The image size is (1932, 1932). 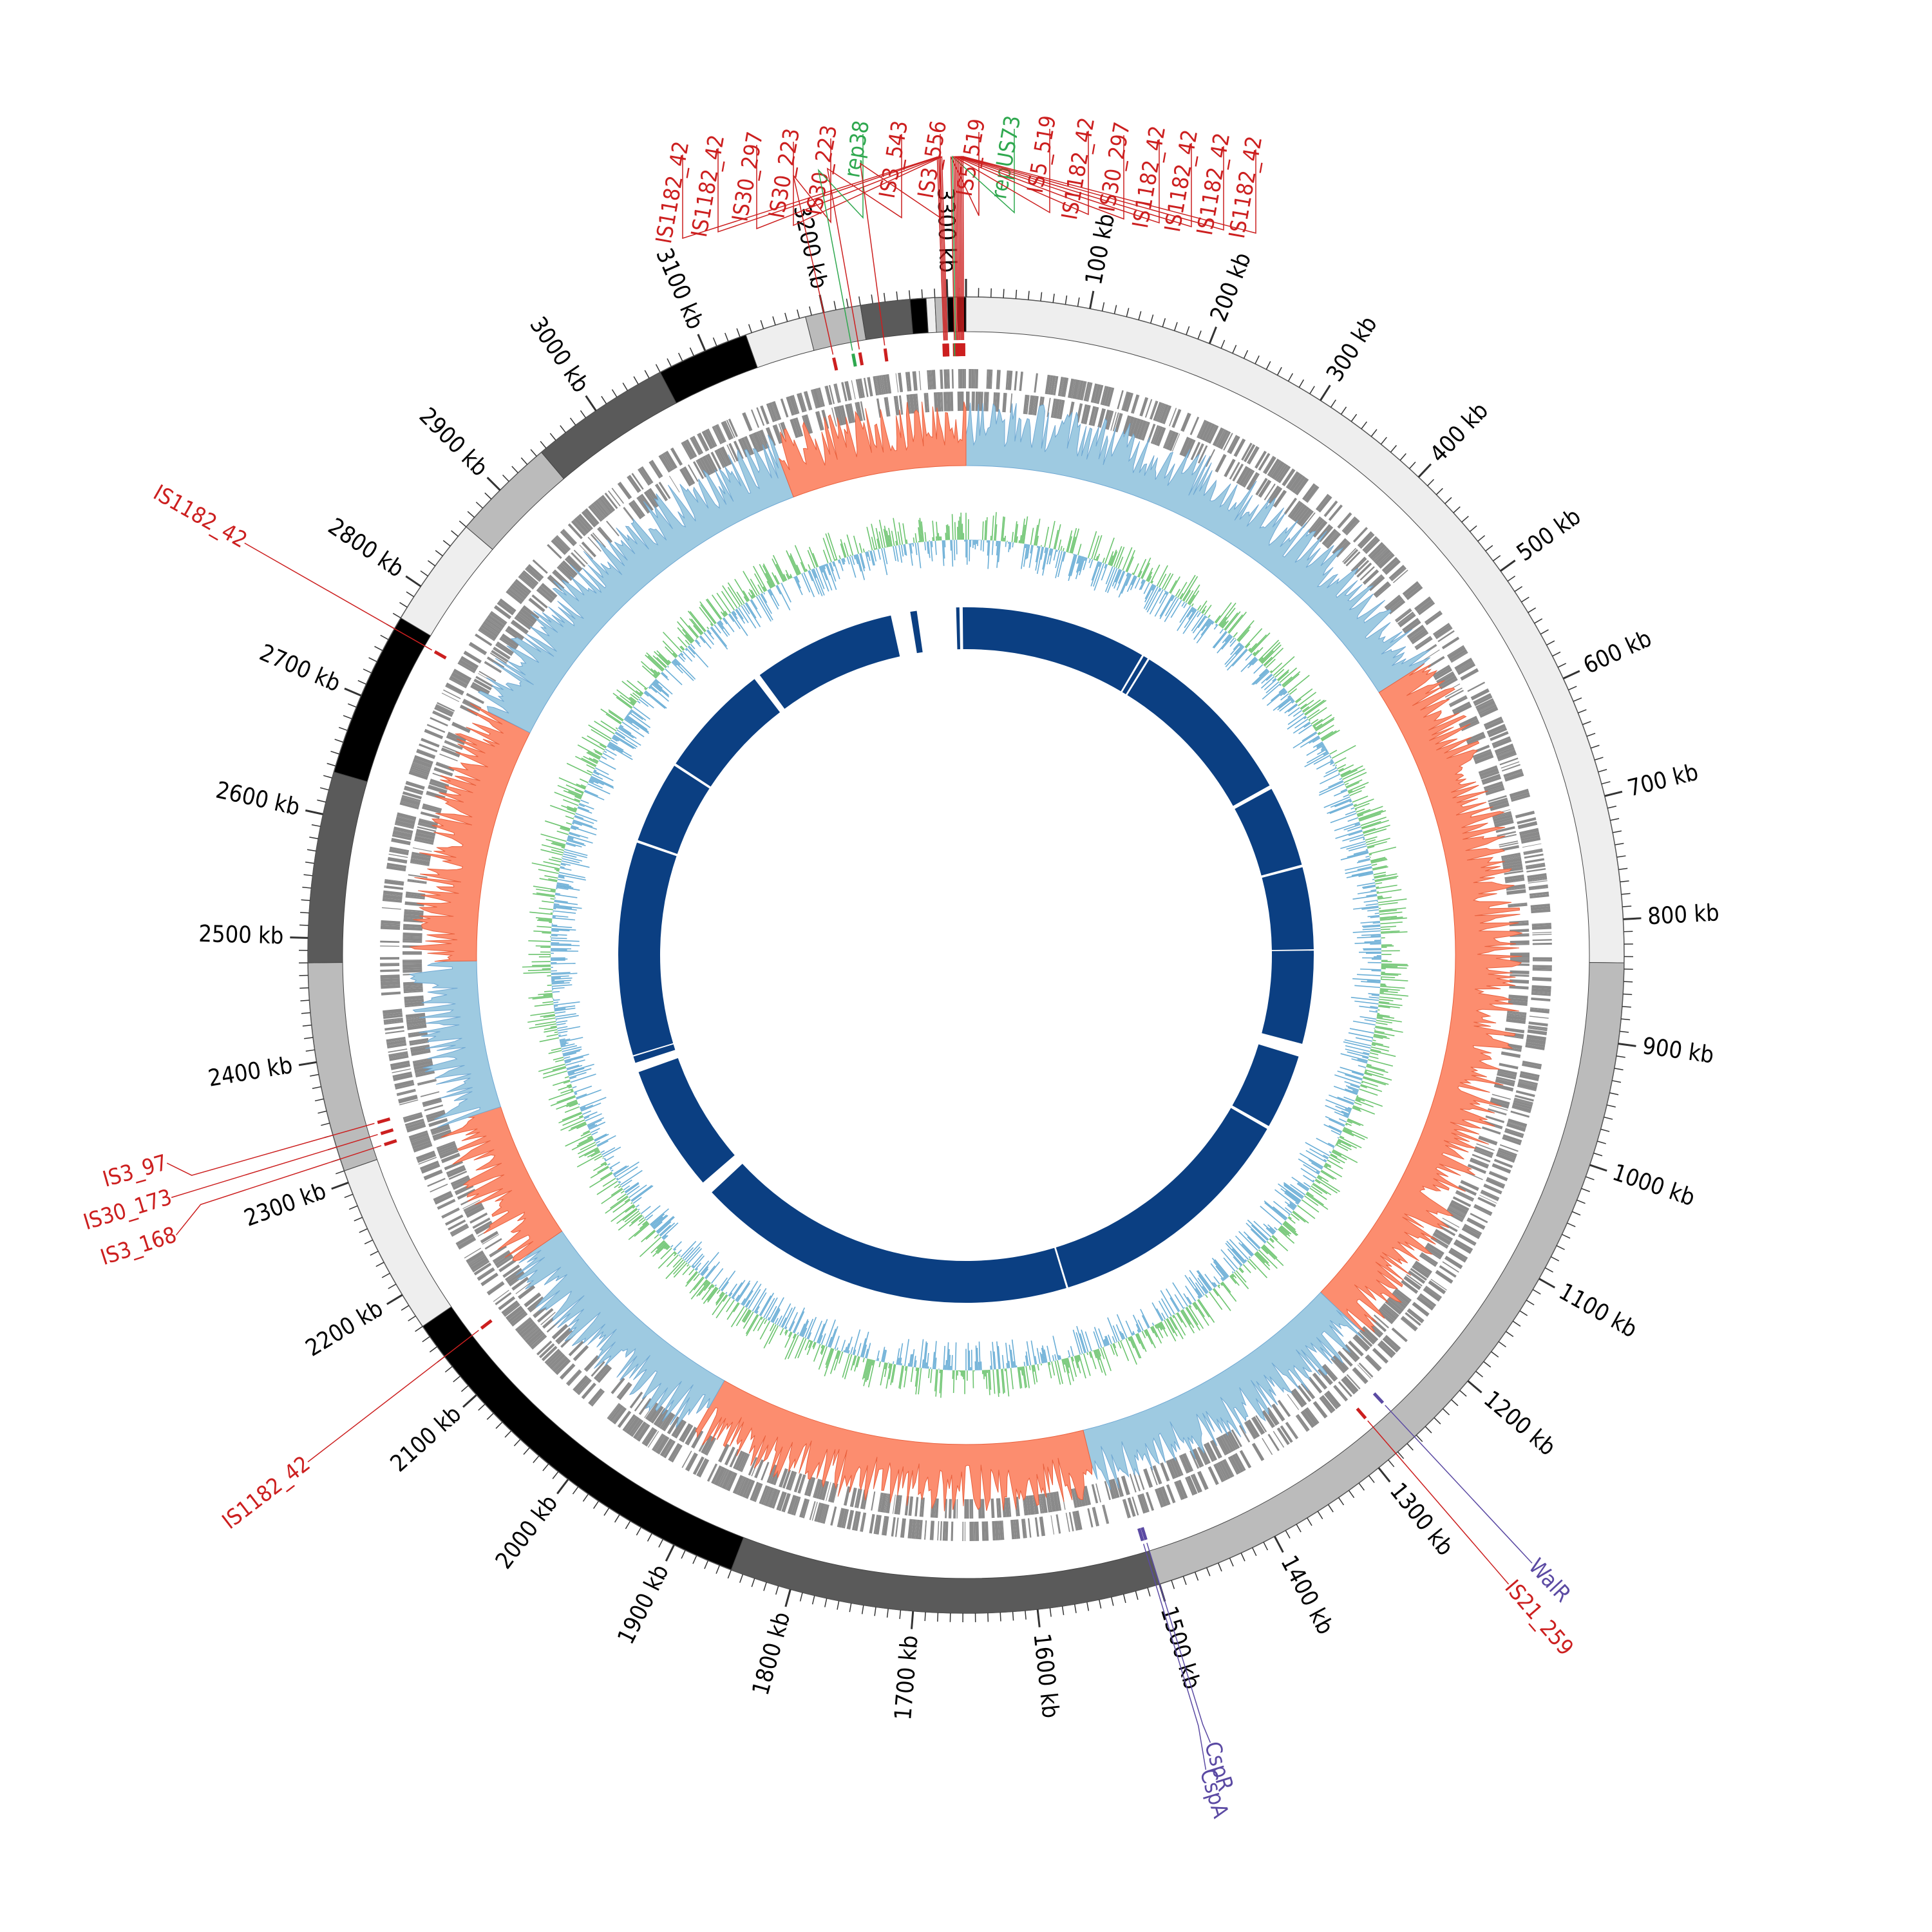 I want to click on tick-label: 1900 kb, so click(x=643, y=1605).